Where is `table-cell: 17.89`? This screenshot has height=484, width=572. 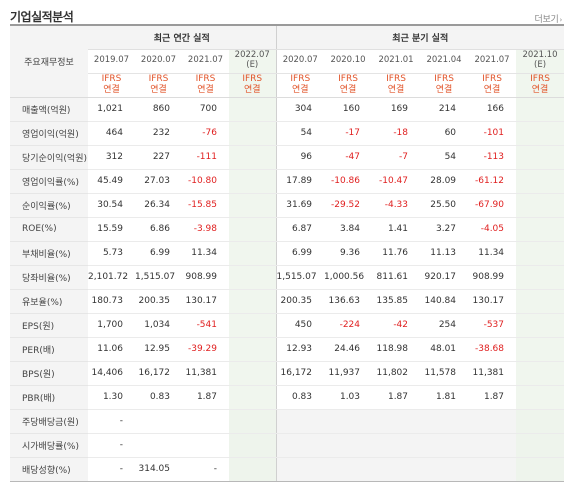 table-cell: 17.89 is located at coordinates (300, 181).